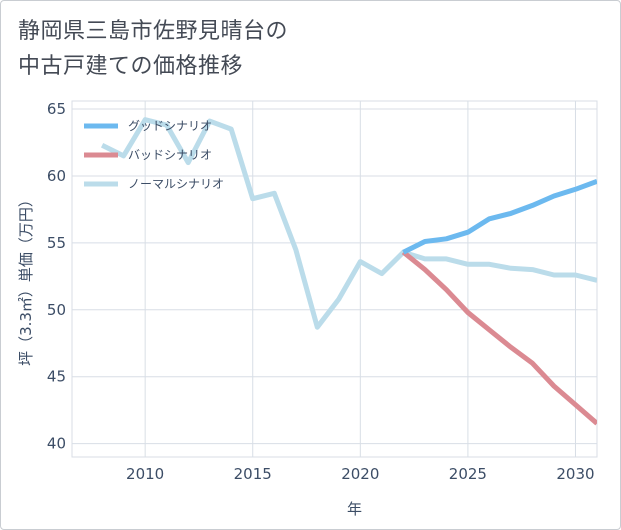  What do you see at coordinates (499, 216) in the screenshot?
I see `series-line-good` at bounding box center [499, 216].